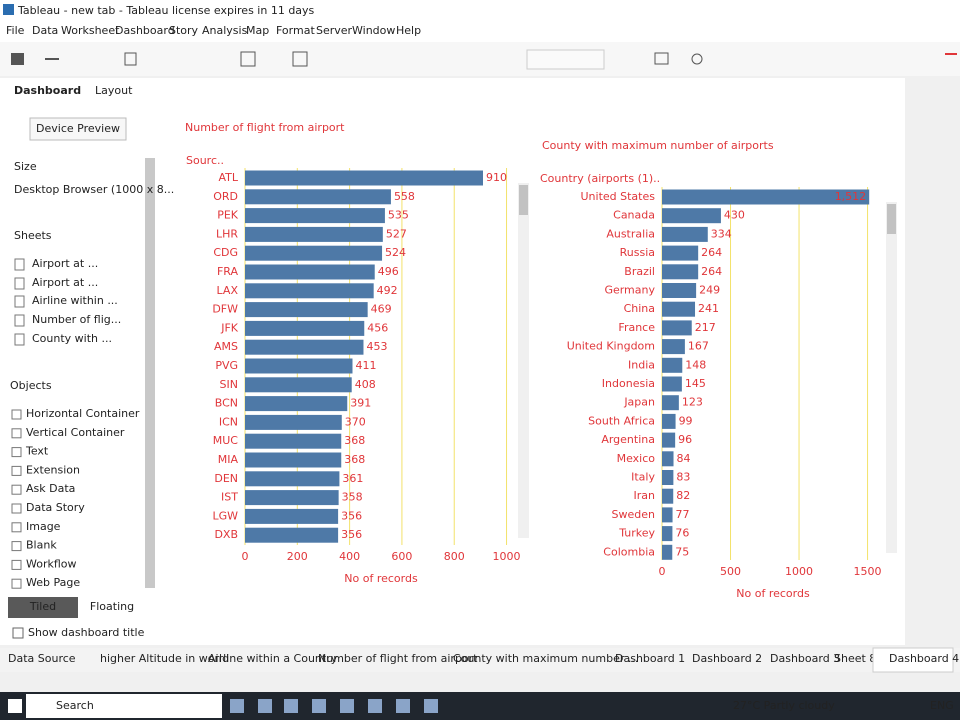  What do you see at coordinates (650, 658) in the screenshot?
I see `sheet-tab: Dashboard 1` at bounding box center [650, 658].